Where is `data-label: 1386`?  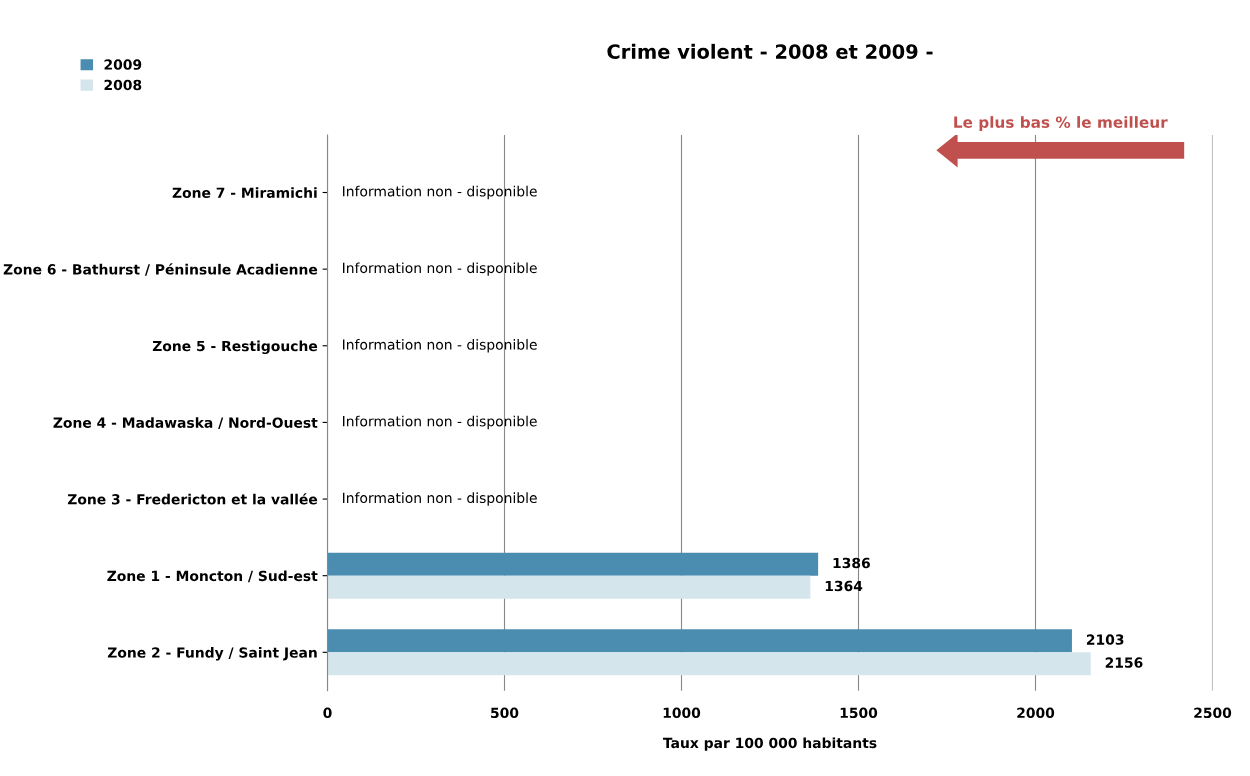 data-label: 1386 is located at coordinates (851, 563).